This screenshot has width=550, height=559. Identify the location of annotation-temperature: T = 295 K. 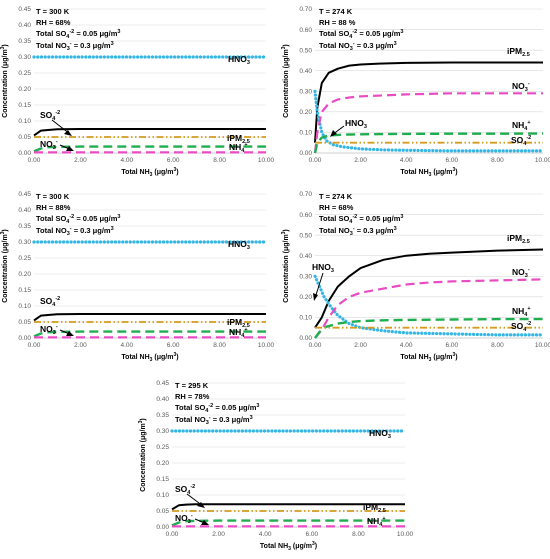
(192, 385).